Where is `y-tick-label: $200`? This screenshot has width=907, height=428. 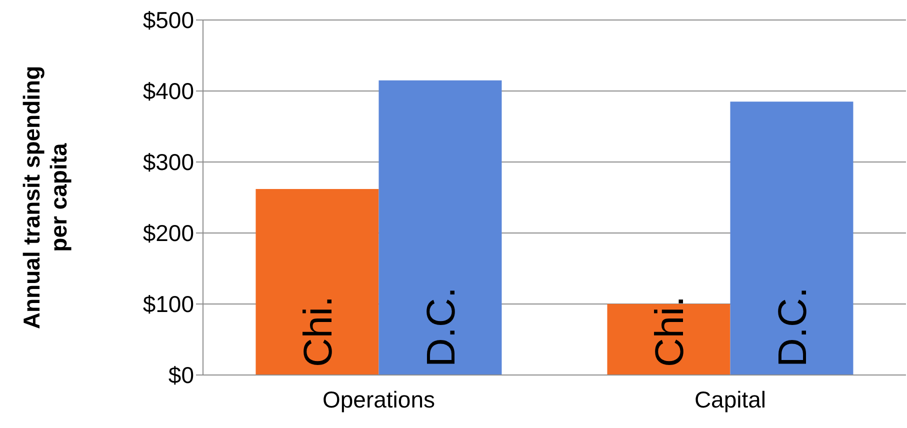
y-tick-label: $200 is located at coordinates (168, 233).